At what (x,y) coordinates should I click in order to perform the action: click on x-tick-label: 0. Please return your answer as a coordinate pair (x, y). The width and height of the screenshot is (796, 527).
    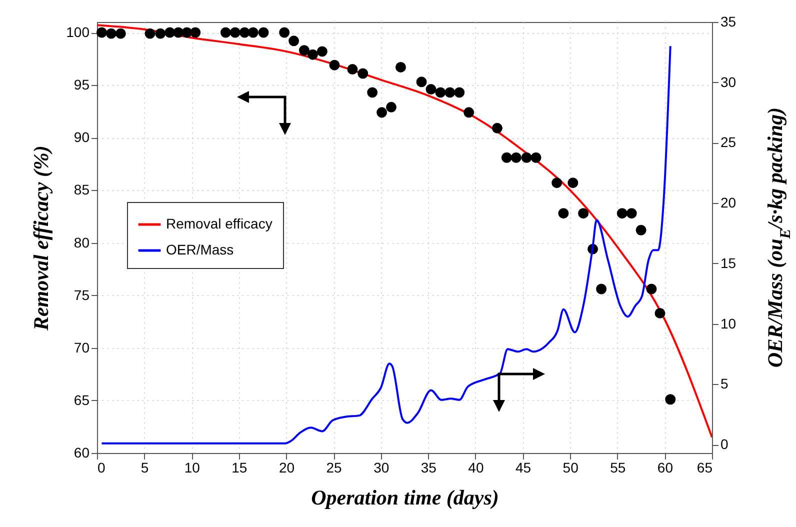
    Looking at the image, I should click on (102, 468).